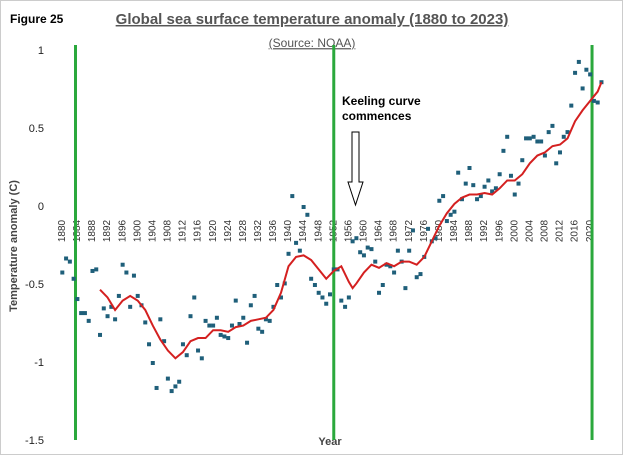 The height and width of the screenshot is (455, 623). Describe the element at coordinates (213, 230) in the screenshot. I see `x-tick-label: 1920` at that location.